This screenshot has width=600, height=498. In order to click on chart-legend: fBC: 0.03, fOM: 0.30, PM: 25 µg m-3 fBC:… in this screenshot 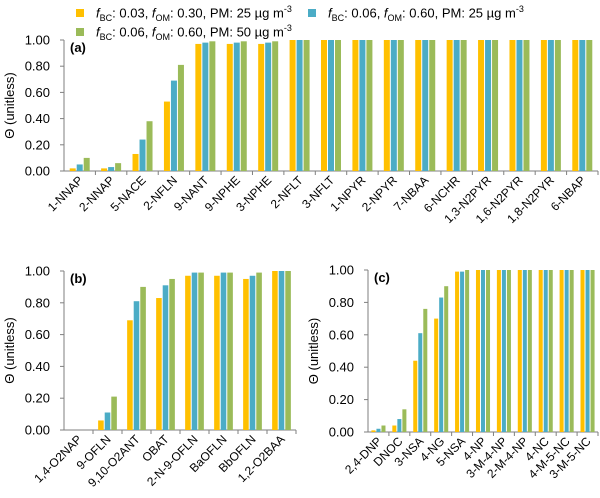, I will do `click(300, 21)`.